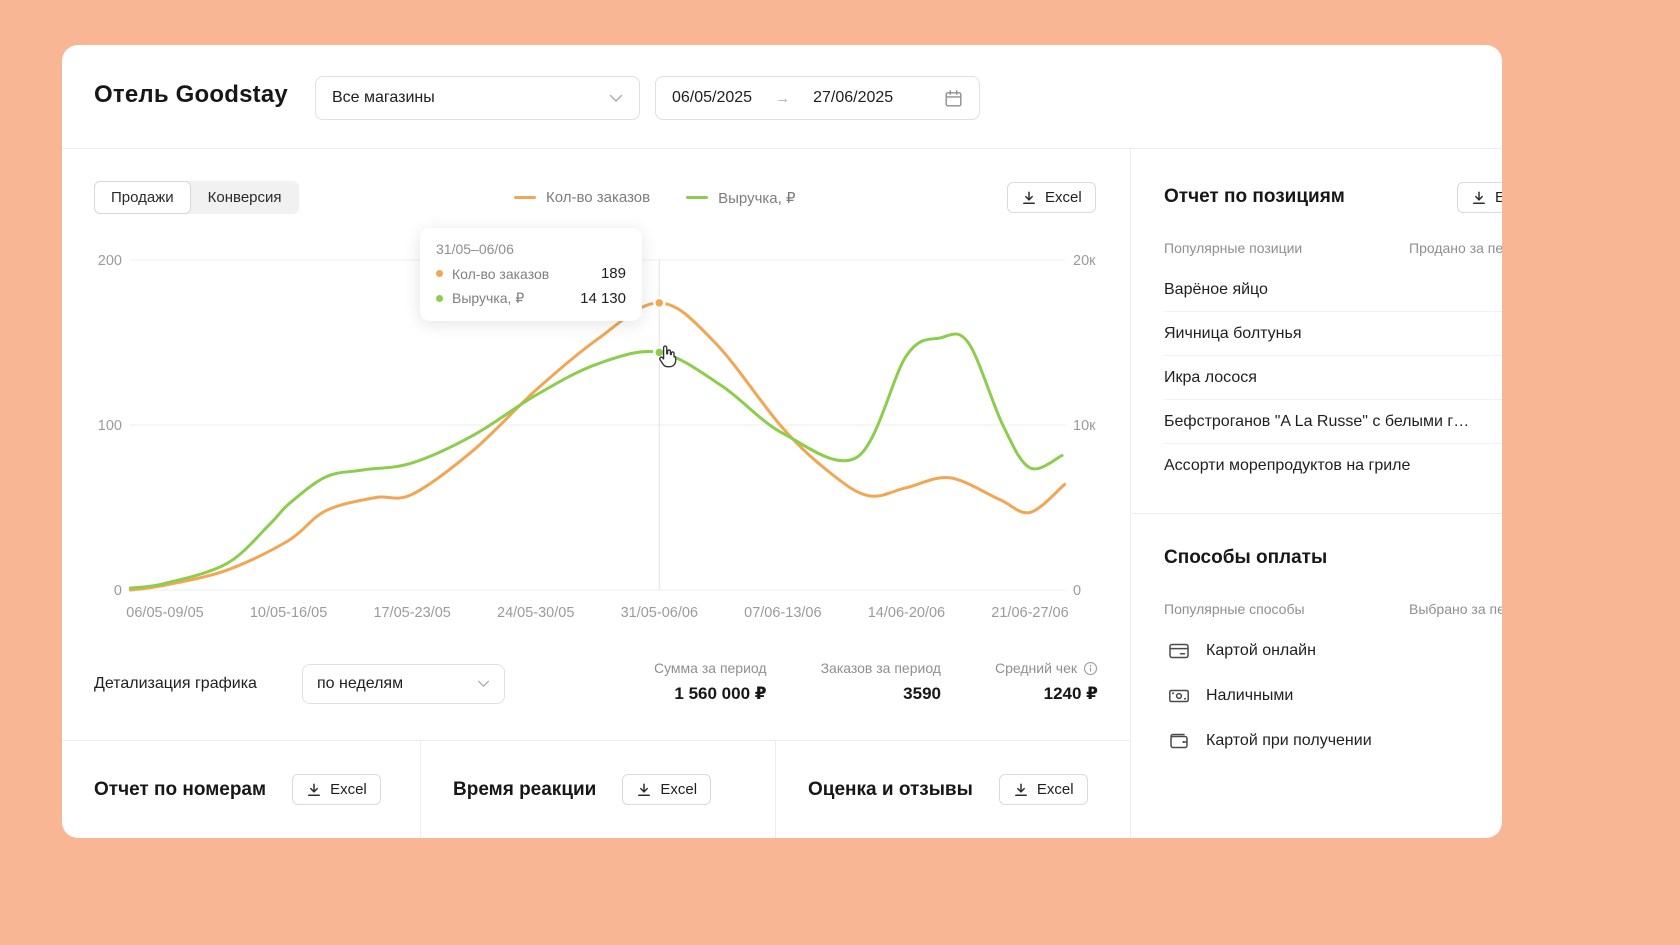  What do you see at coordinates (757, 198) in the screenshot?
I see `legend-label: Выручка, ₽` at bounding box center [757, 198].